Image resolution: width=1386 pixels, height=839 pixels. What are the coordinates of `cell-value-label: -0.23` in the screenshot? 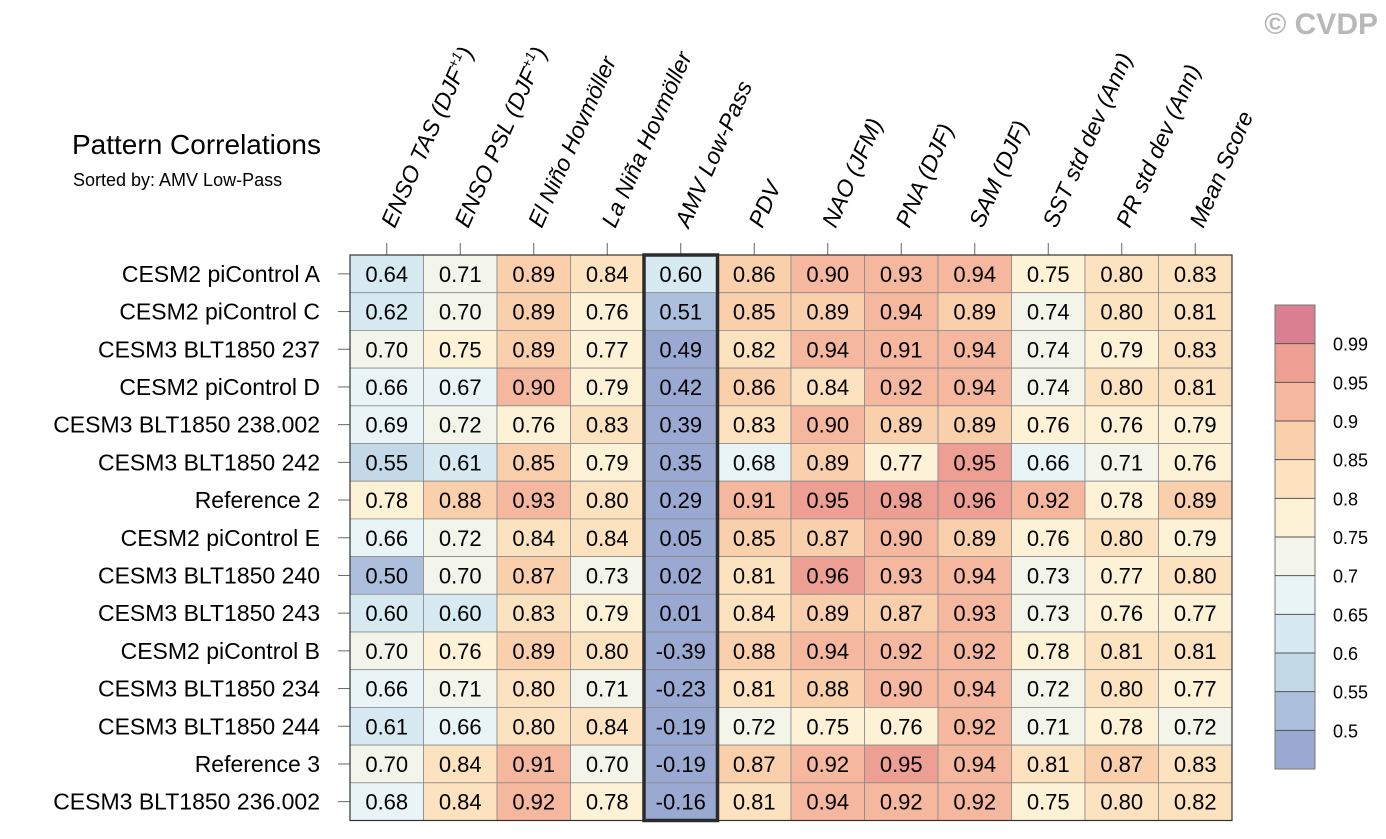 It's located at (681, 689).